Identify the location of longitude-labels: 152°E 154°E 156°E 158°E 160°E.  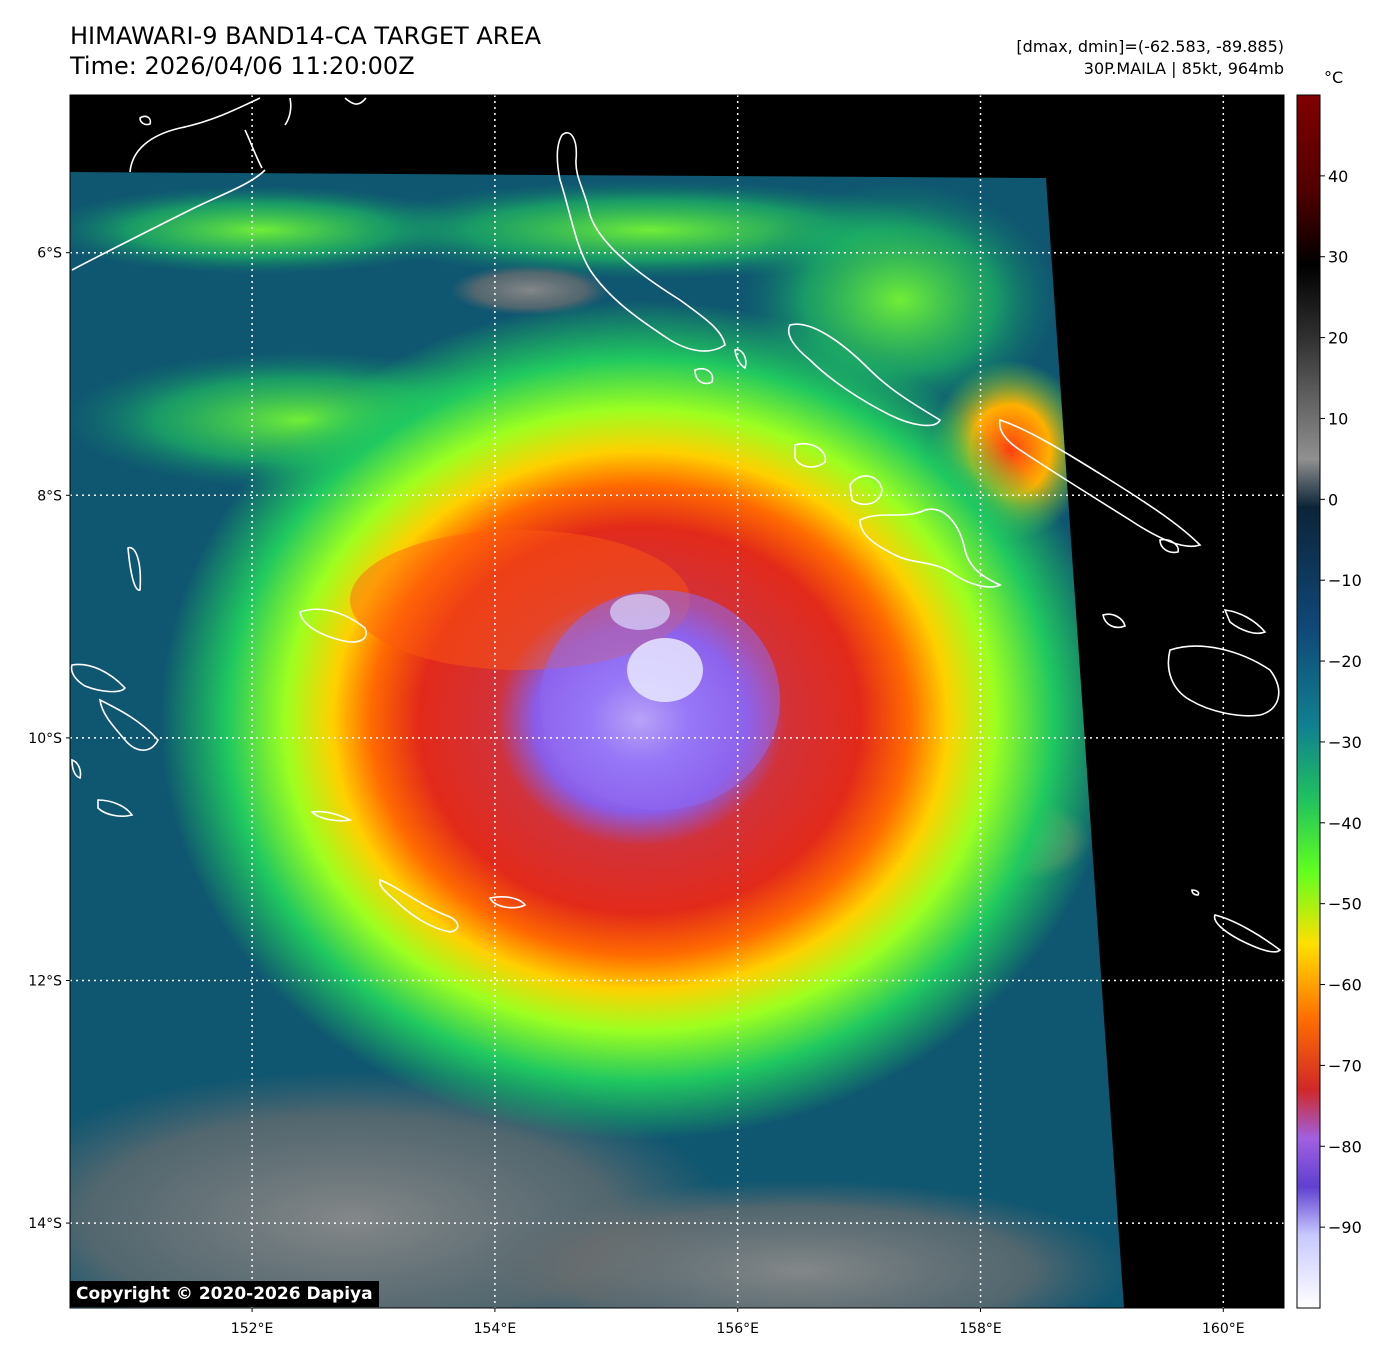
(738, 1322).